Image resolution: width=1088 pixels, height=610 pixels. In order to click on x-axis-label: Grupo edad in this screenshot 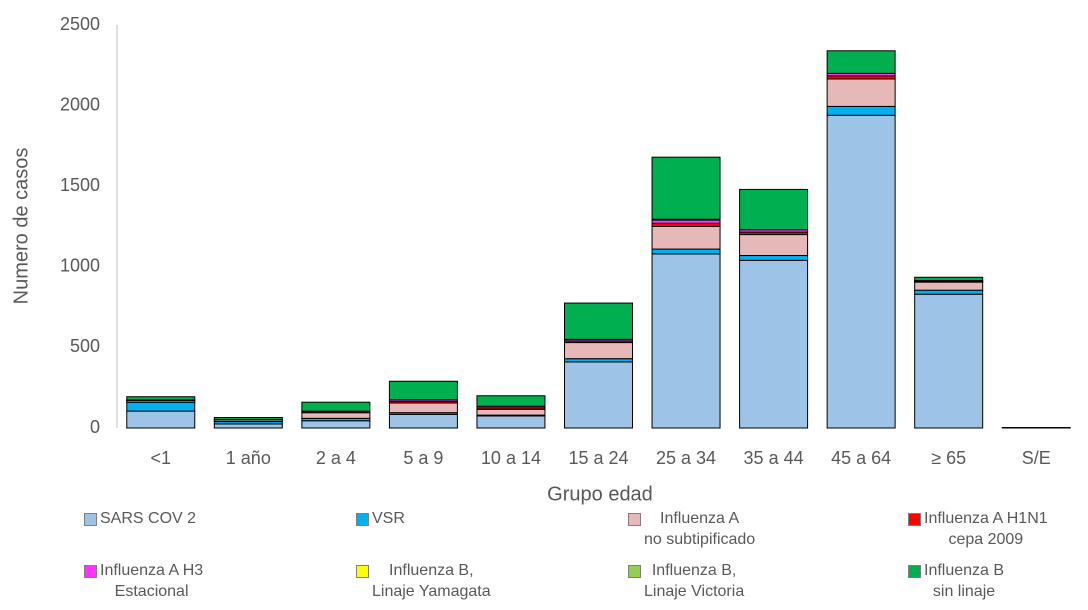, I will do `click(600, 494)`.